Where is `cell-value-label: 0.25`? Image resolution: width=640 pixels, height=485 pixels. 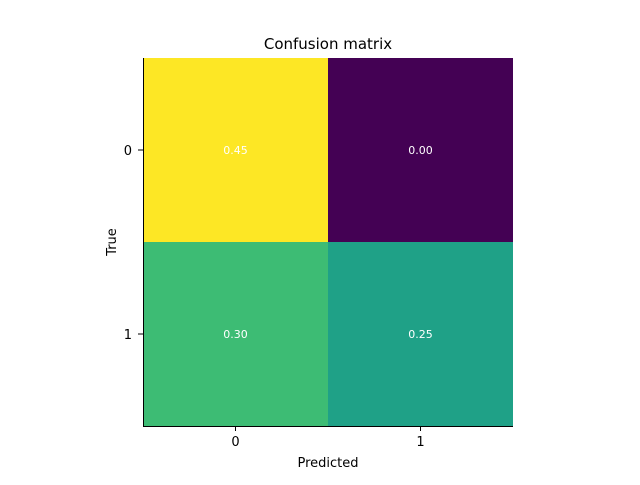 cell-value-label: 0.25 is located at coordinates (420, 334).